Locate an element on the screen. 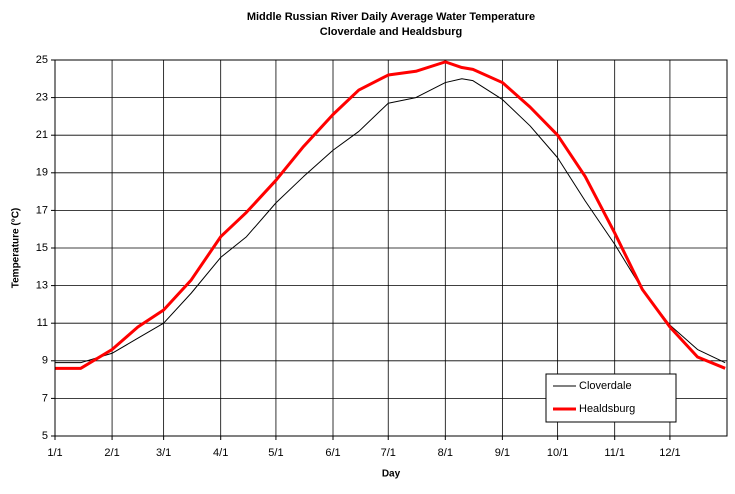  x-tick-label: 2/1 is located at coordinates (111, 453).